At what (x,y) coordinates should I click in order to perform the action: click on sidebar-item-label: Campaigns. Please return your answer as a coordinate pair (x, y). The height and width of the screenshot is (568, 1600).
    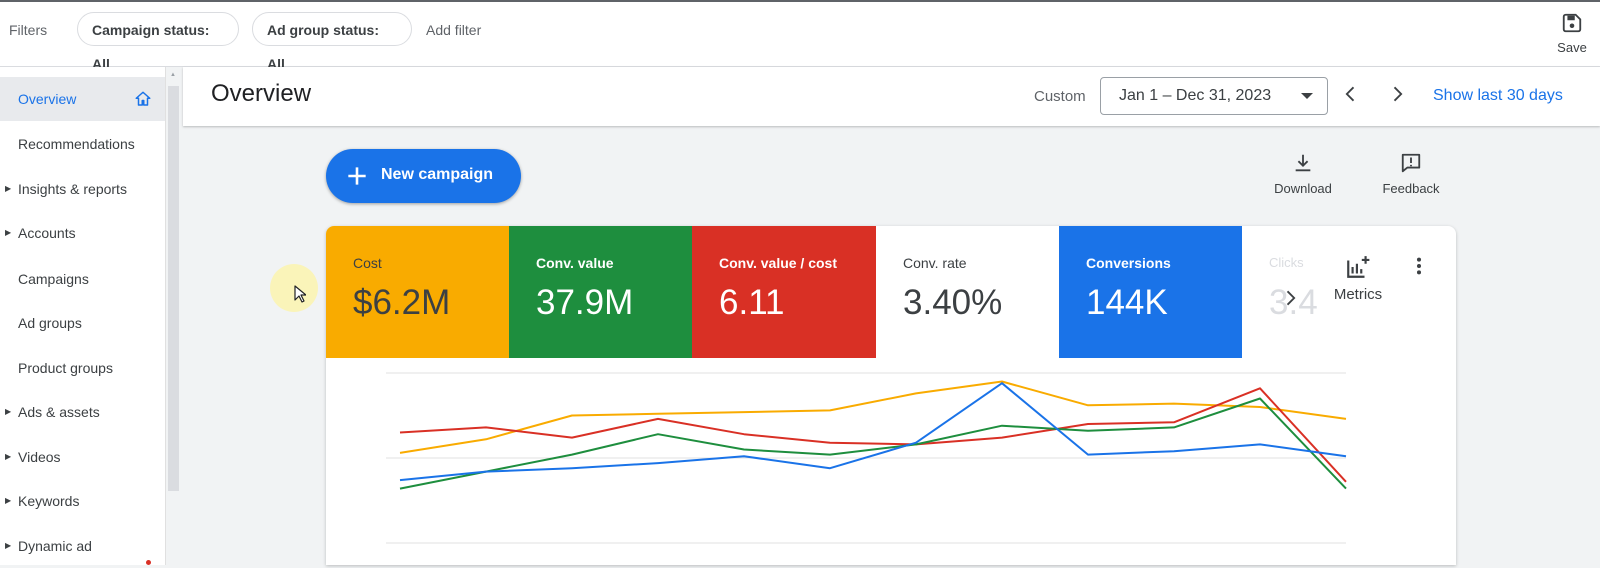
    Looking at the image, I should click on (53, 279).